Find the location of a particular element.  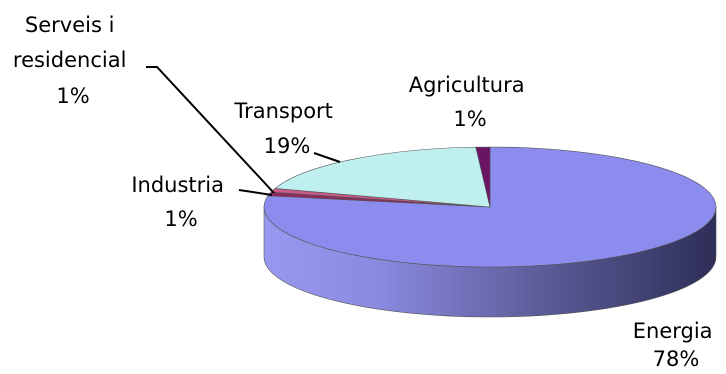

leader-line-serveis is located at coordinates (210, 130).